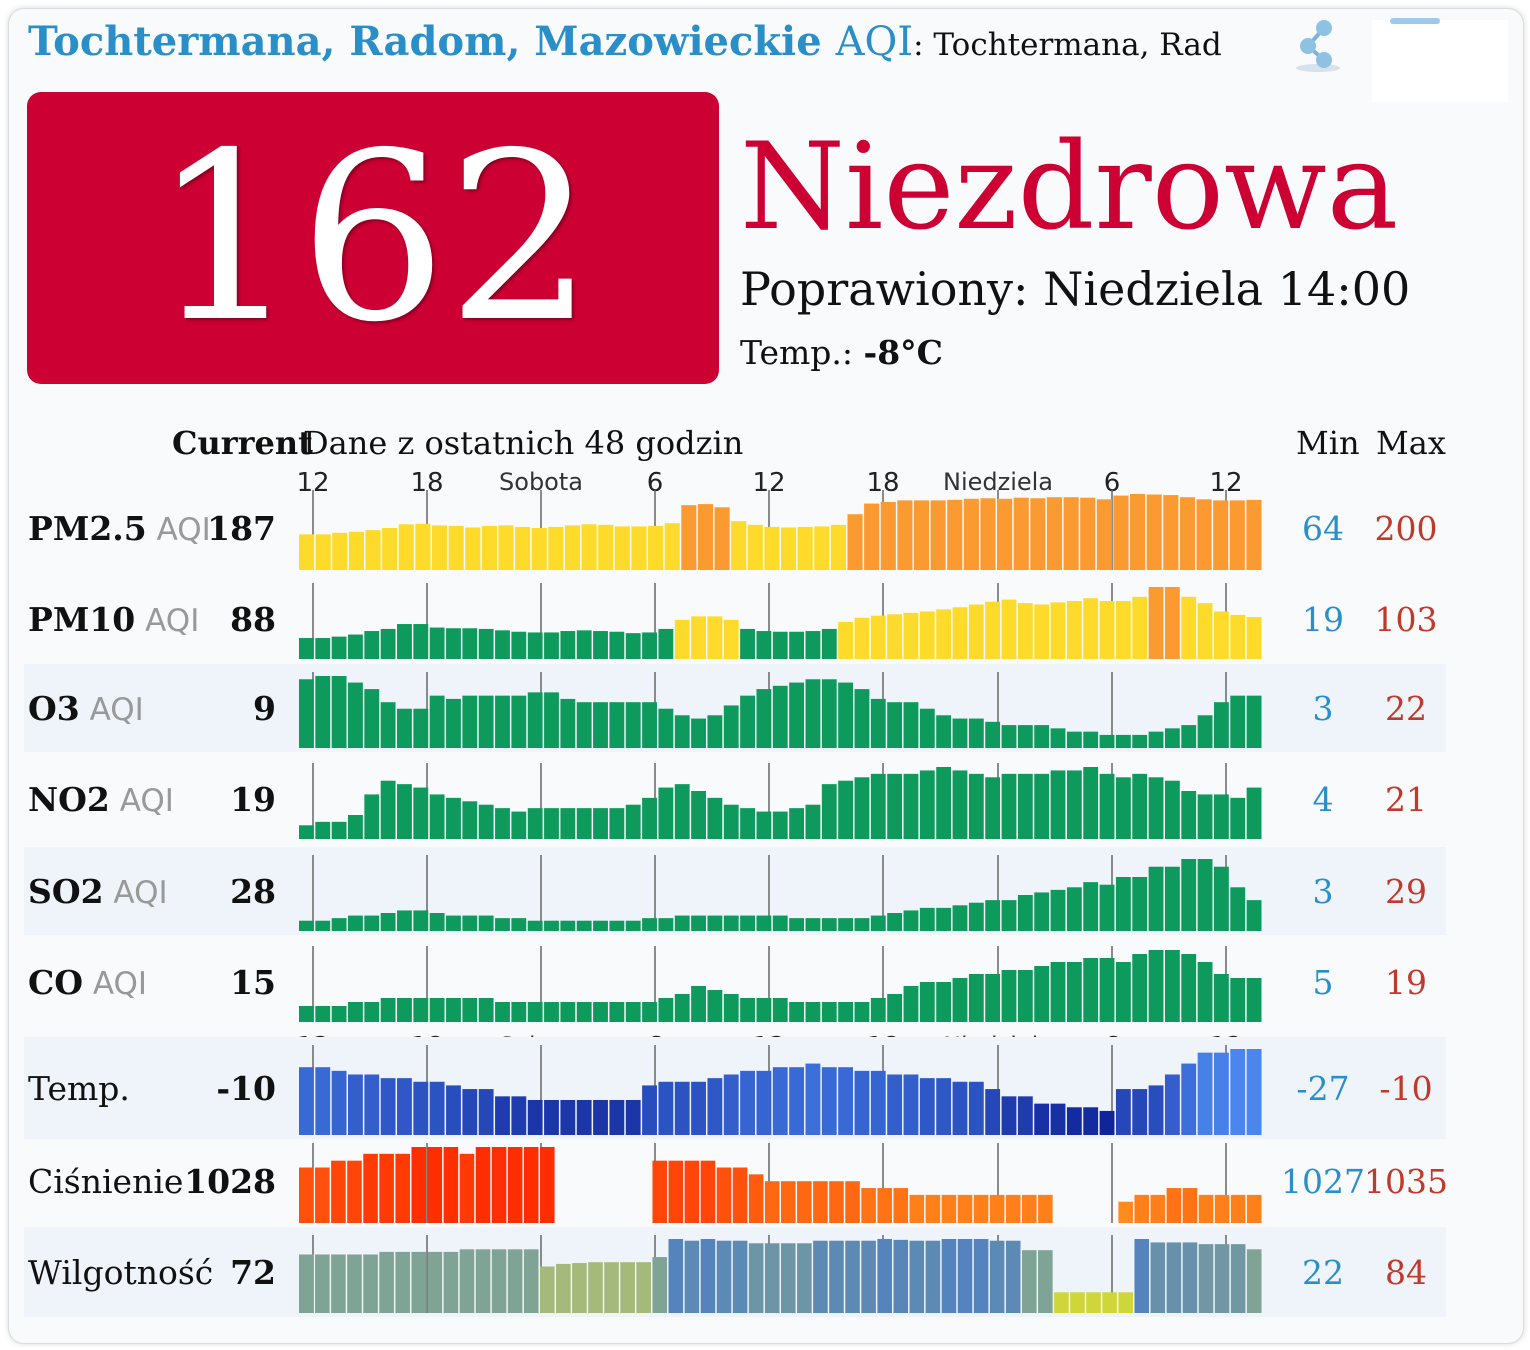 The width and height of the screenshot is (1530, 1350). What do you see at coordinates (1415, 21) in the screenshot?
I see `blank-panel-tab` at bounding box center [1415, 21].